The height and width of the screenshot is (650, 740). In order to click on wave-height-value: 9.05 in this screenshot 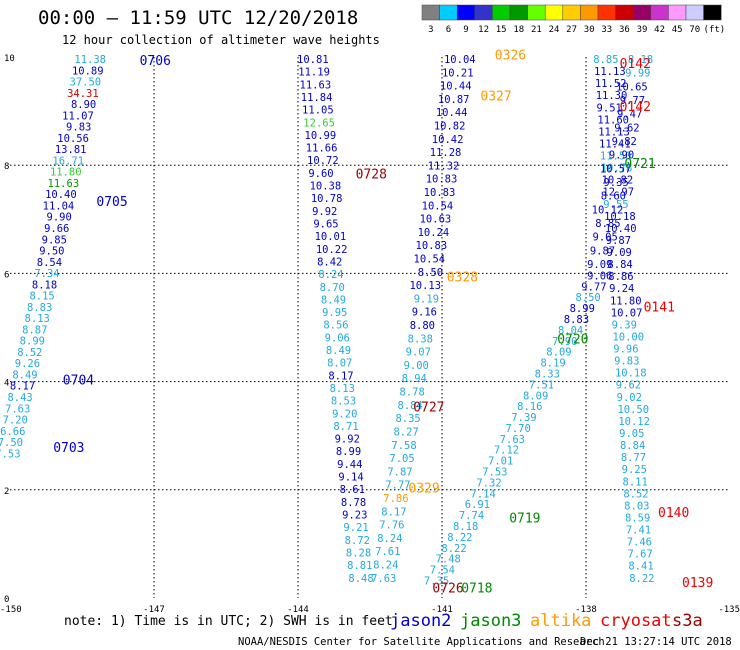, I will do `click(631, 434)`.